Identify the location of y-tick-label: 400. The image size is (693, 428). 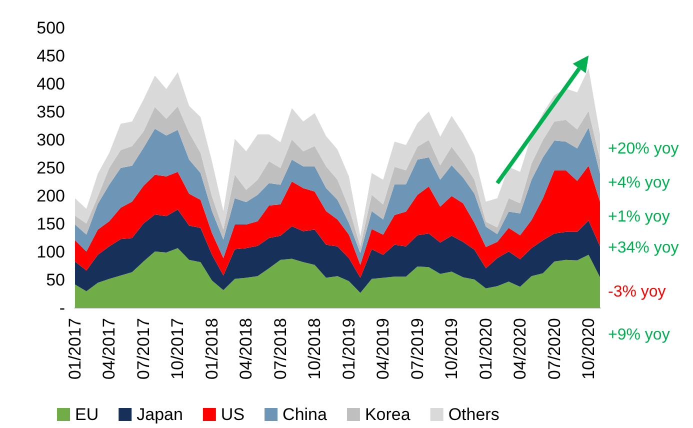
(50, 84).